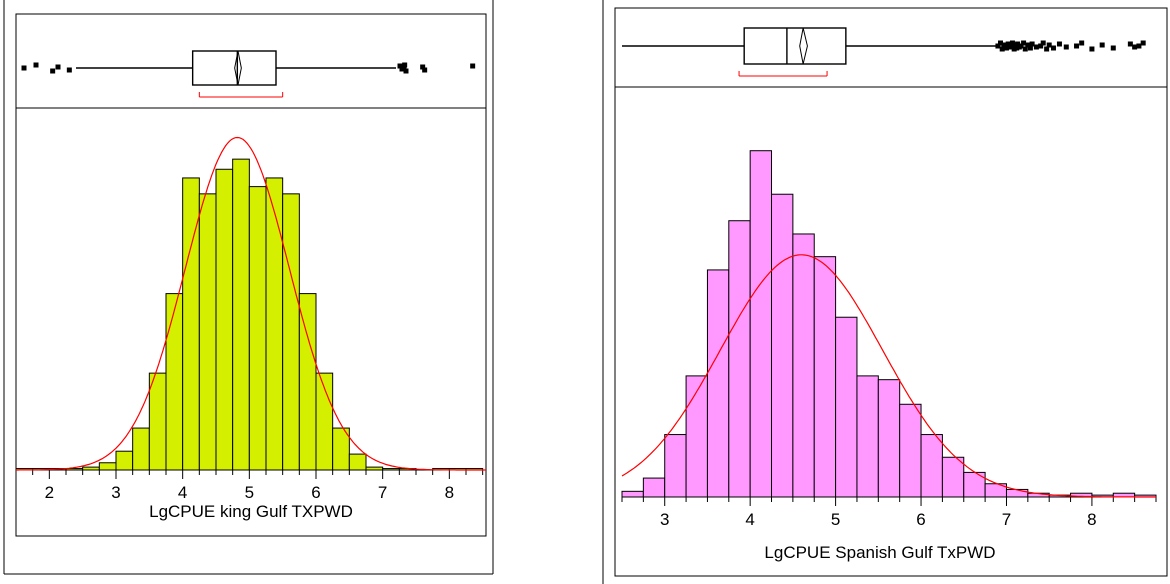 The height and width of the screenshot is (584, 1170). I want to click on boxplot-mean-diamond, so click(803, 46).